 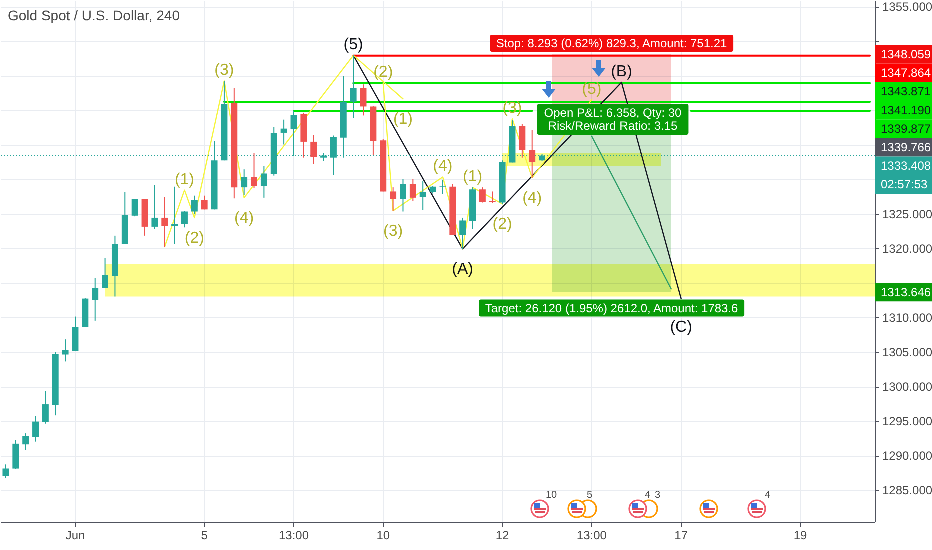 I want to click on y-tick-label: 1325.000, so click(x=907, y=214).